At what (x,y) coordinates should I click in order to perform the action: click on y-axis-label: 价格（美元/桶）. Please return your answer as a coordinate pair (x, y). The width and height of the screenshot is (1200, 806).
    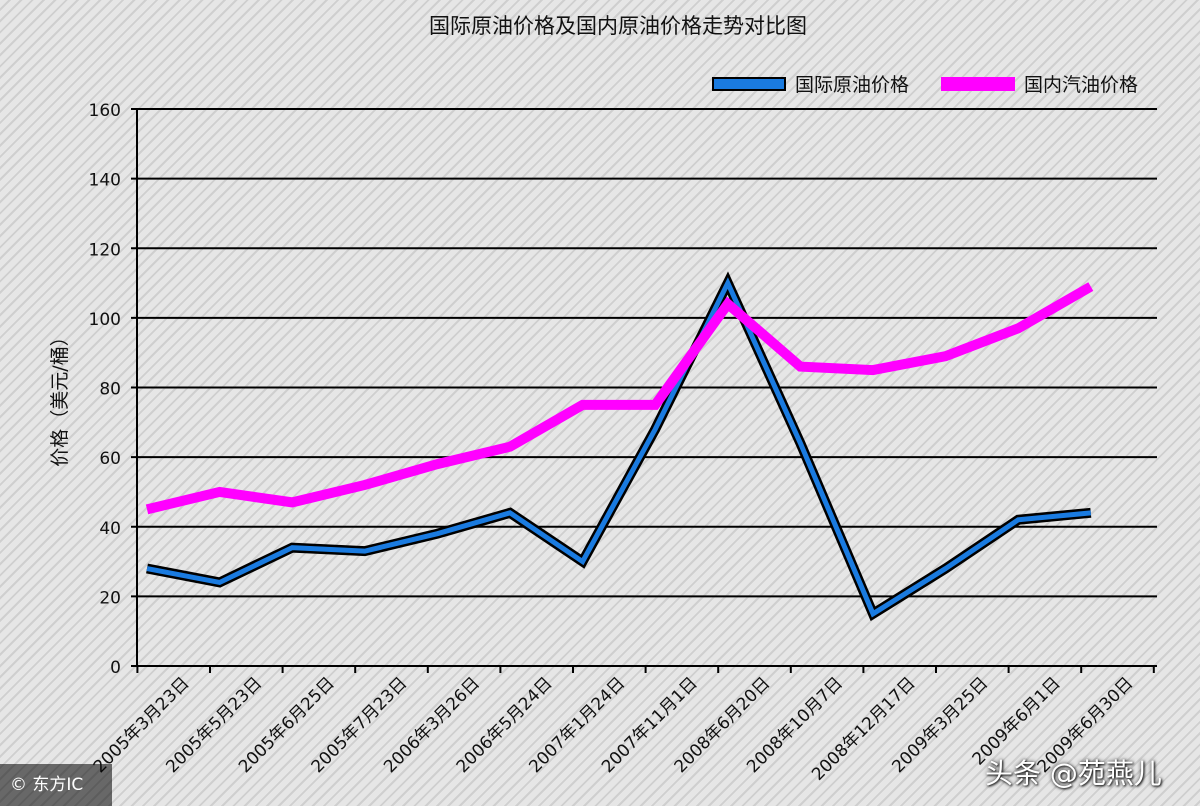
    Looking at the image, I should click on (60, 396).